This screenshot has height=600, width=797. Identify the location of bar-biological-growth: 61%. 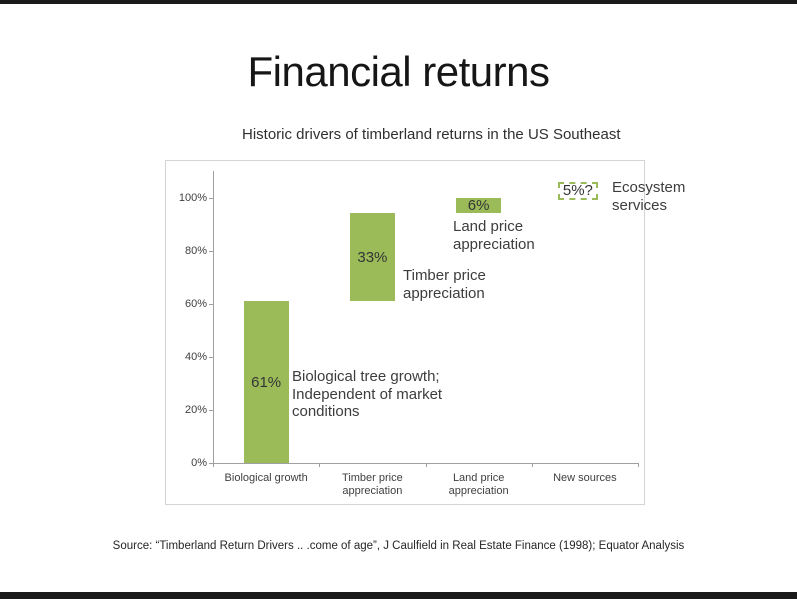
(266, 382).